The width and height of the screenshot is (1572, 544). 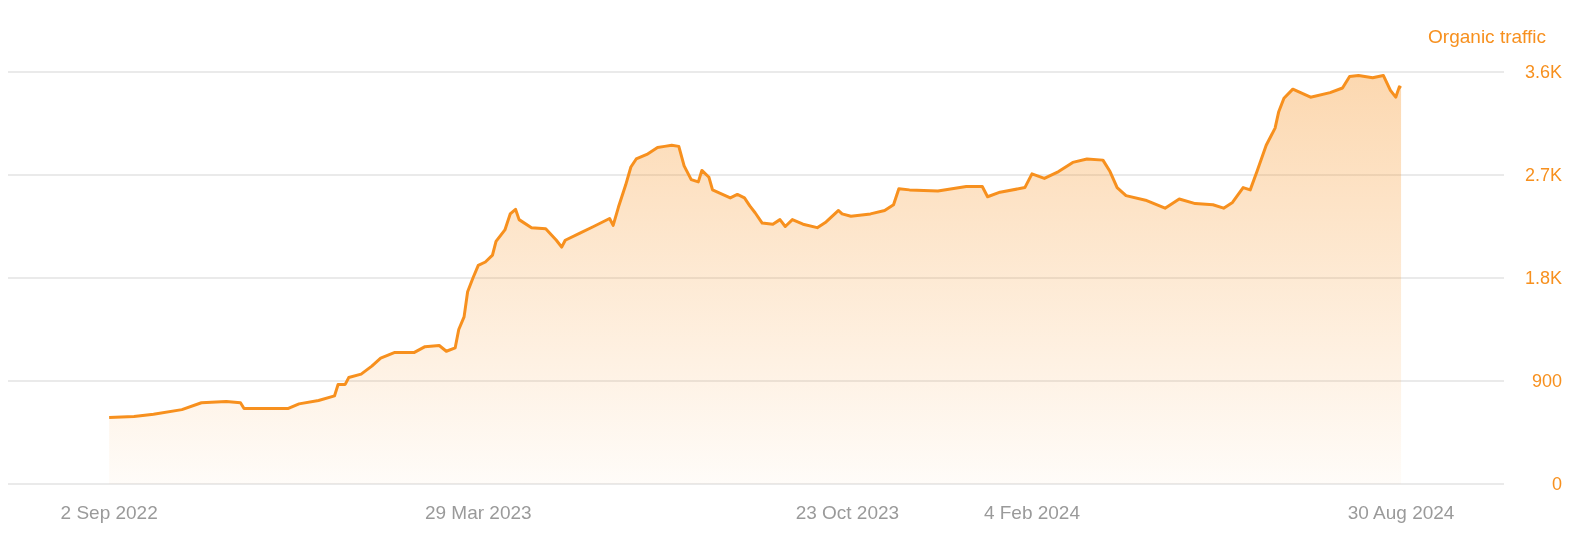 I want to click on x-tick-label: 29 Mar 2023, so click(x=478, y=513).